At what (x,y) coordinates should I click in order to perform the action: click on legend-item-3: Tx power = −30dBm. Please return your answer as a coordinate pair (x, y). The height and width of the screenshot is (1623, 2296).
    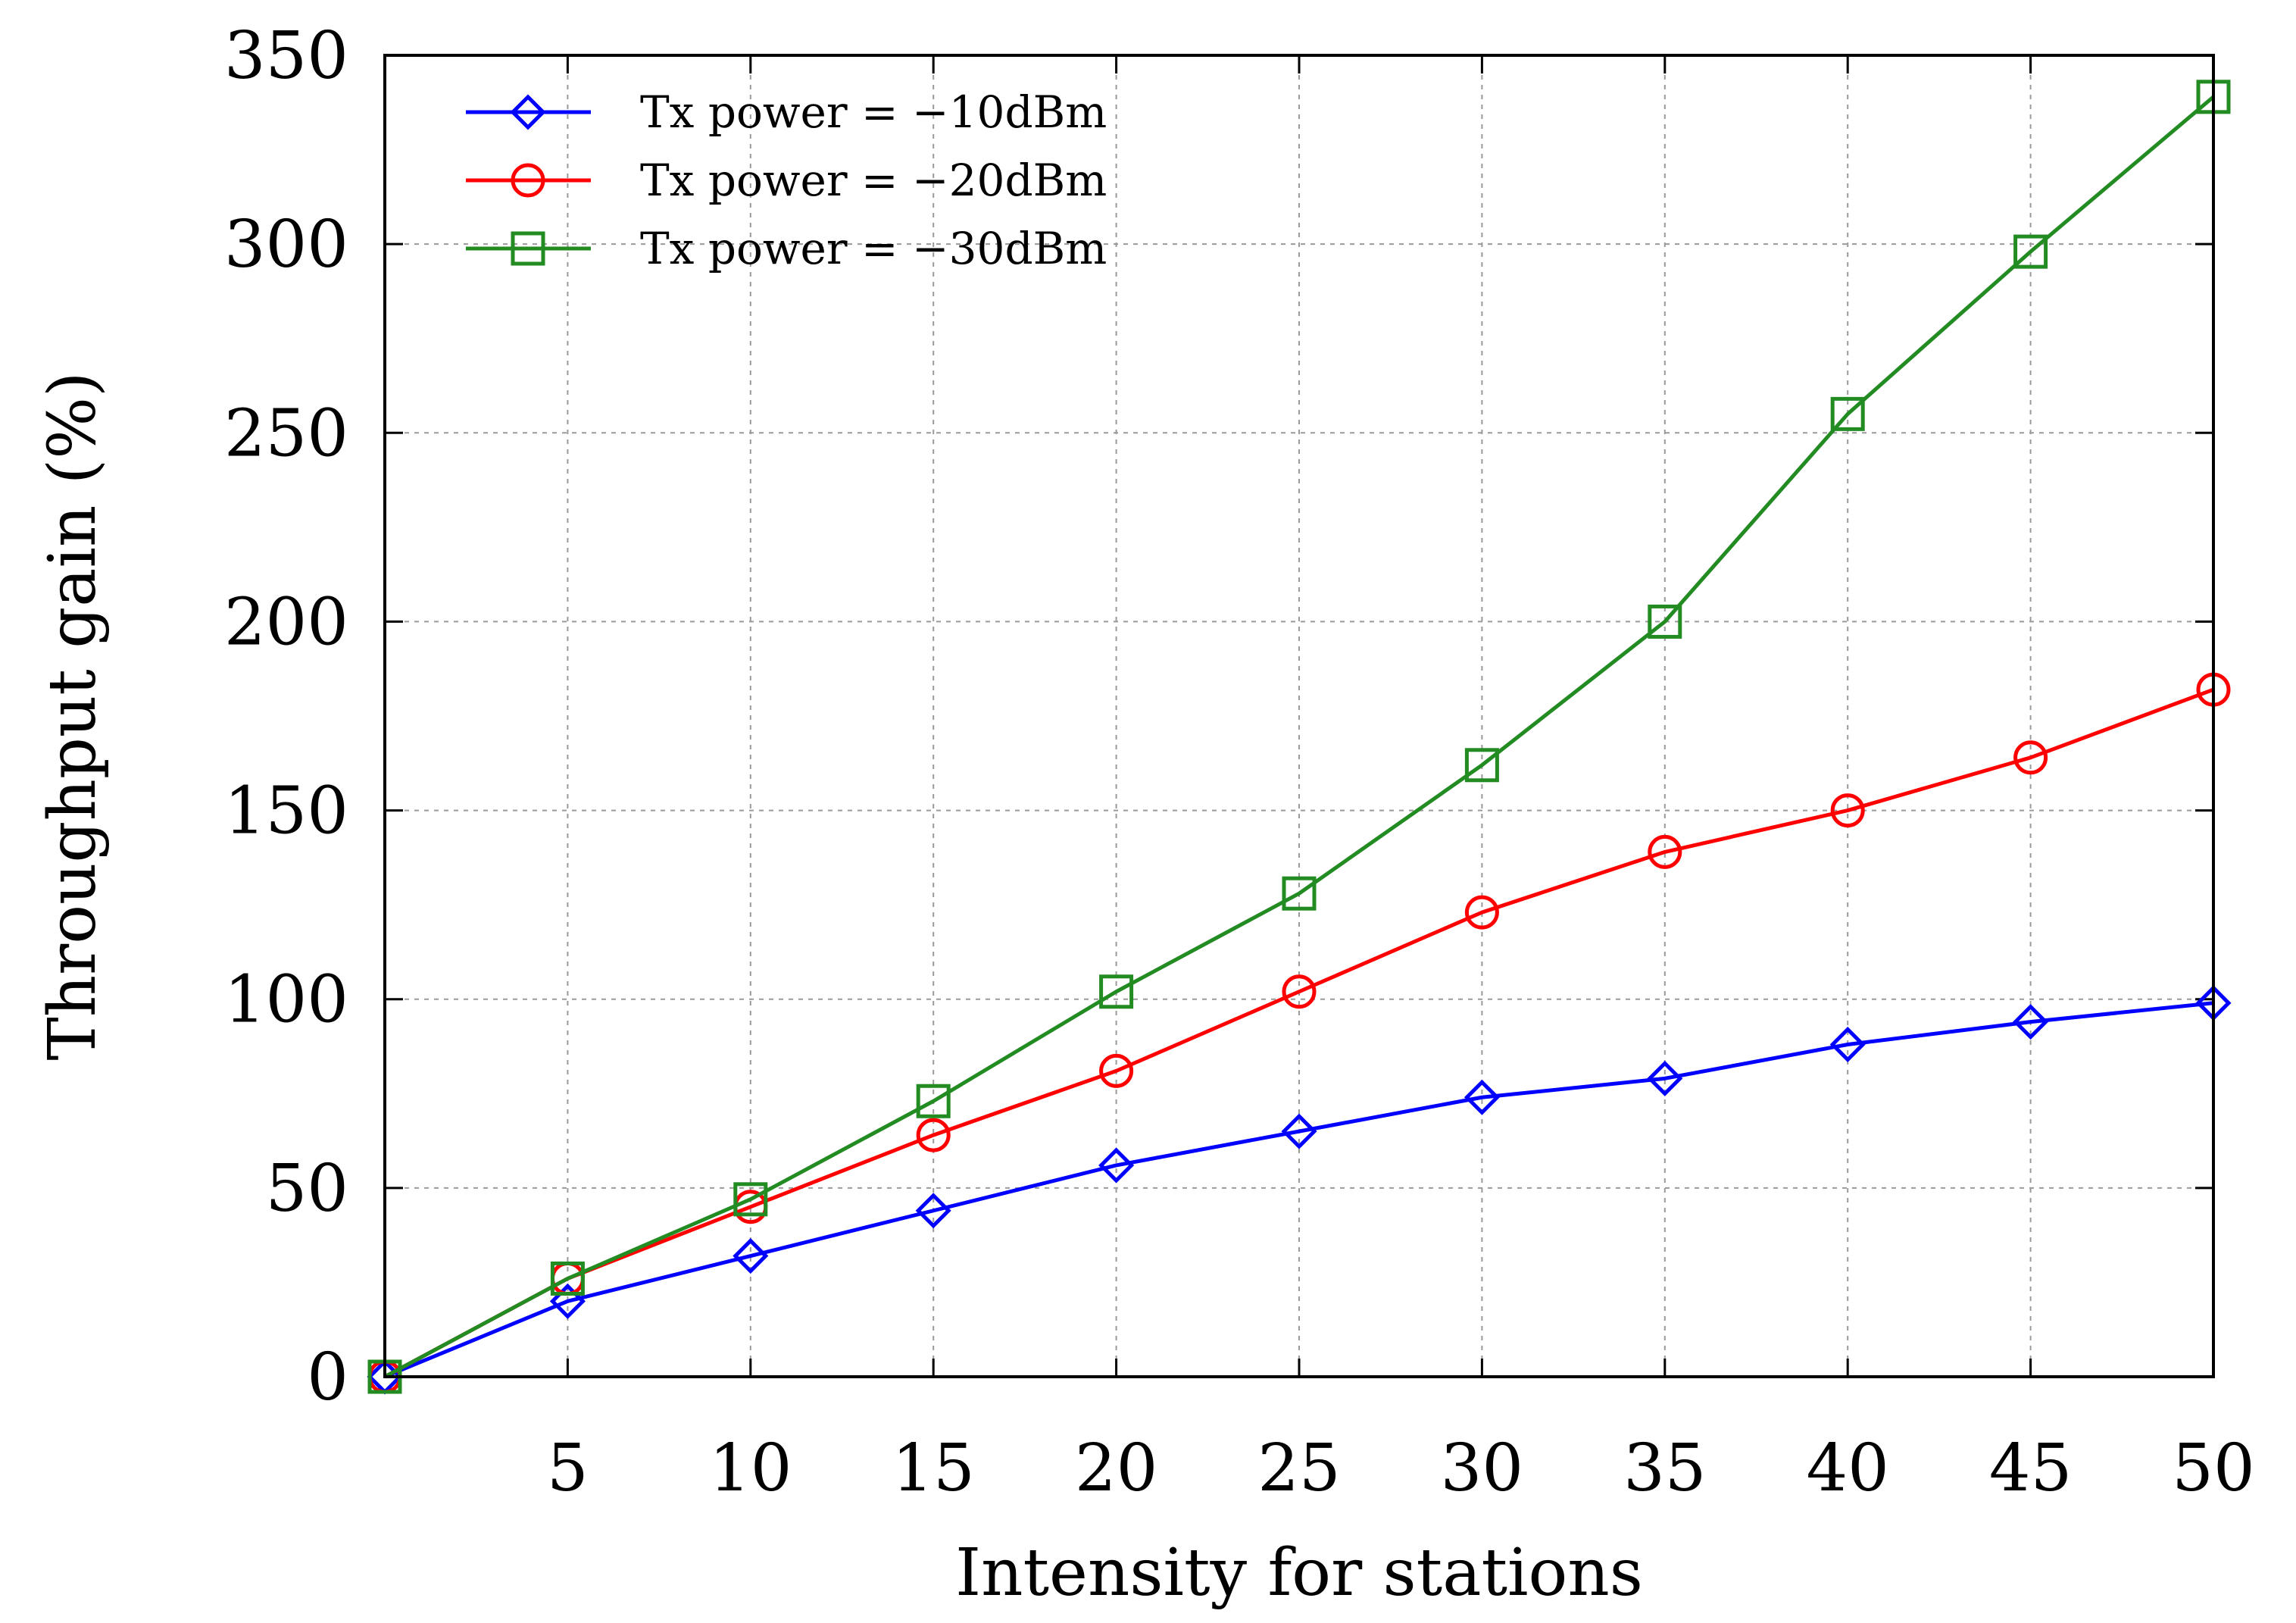
    Looking at the image, I should click on (786, 248).